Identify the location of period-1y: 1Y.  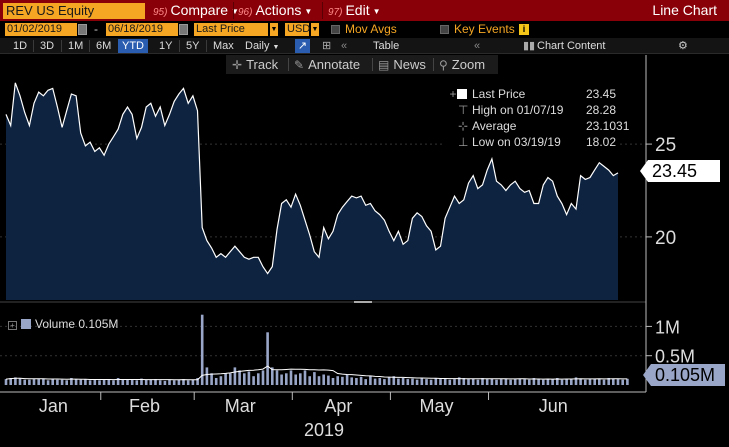
(166, 46).